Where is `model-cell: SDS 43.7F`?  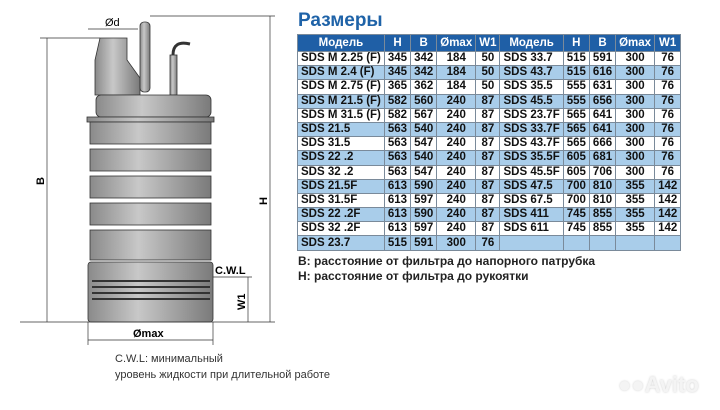 model-cell: SDS 43.7F is located at coordinates (531, 144).